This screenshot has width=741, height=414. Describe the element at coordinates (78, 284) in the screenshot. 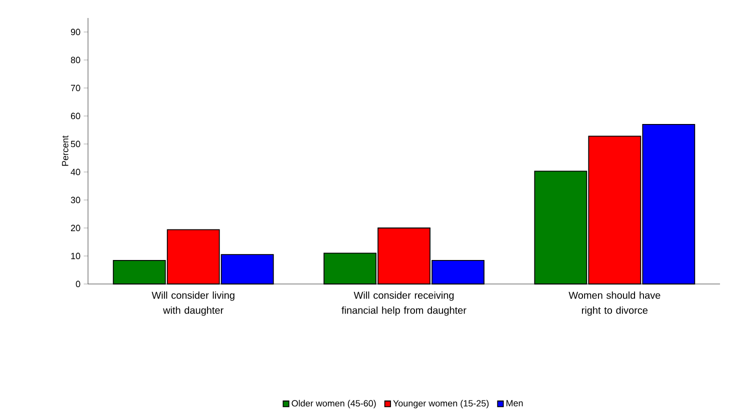

I see `y-tick-label: 0` at that location.